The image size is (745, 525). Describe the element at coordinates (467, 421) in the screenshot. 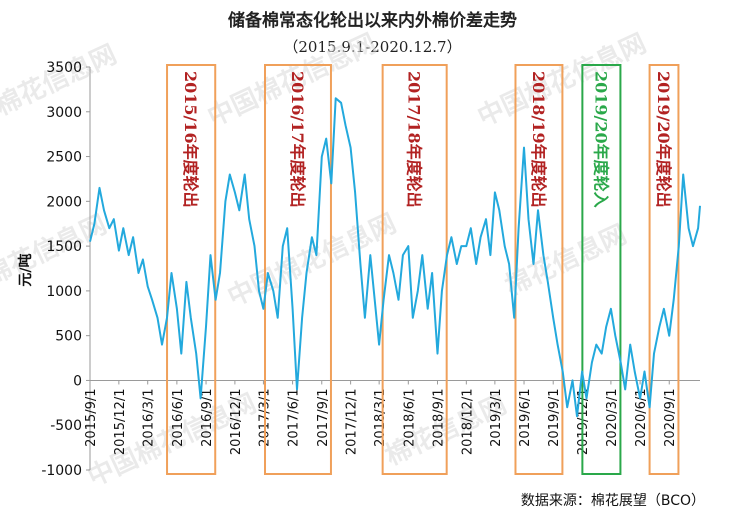

I see `x-tick-label: 2018/12/1` at that location.